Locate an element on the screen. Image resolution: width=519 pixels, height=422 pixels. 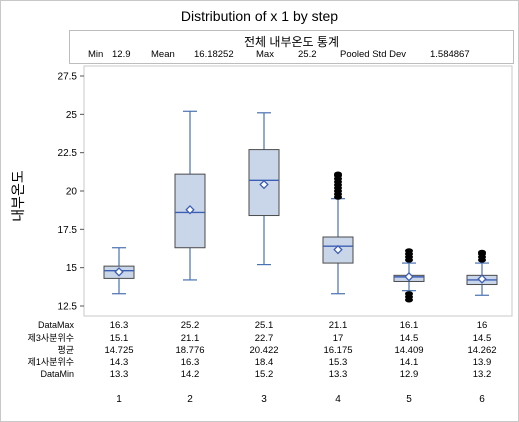
table-cell: 14.1 is located at coordinates (409, 362).